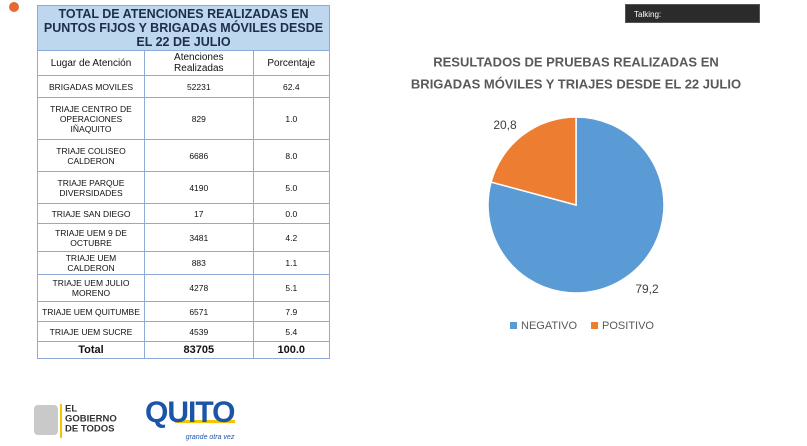 The height and width of the screenshot is (446, 807). I want to click on table-cell: 62.4, so click(291, 86).